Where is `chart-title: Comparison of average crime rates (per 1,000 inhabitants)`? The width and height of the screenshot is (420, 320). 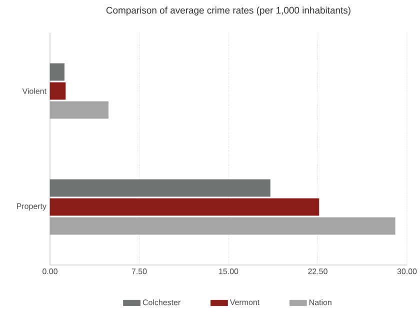 chart-title: Comparison of average crime rates (per 1,000 inhabitants) is located at coordinates (228, 11).